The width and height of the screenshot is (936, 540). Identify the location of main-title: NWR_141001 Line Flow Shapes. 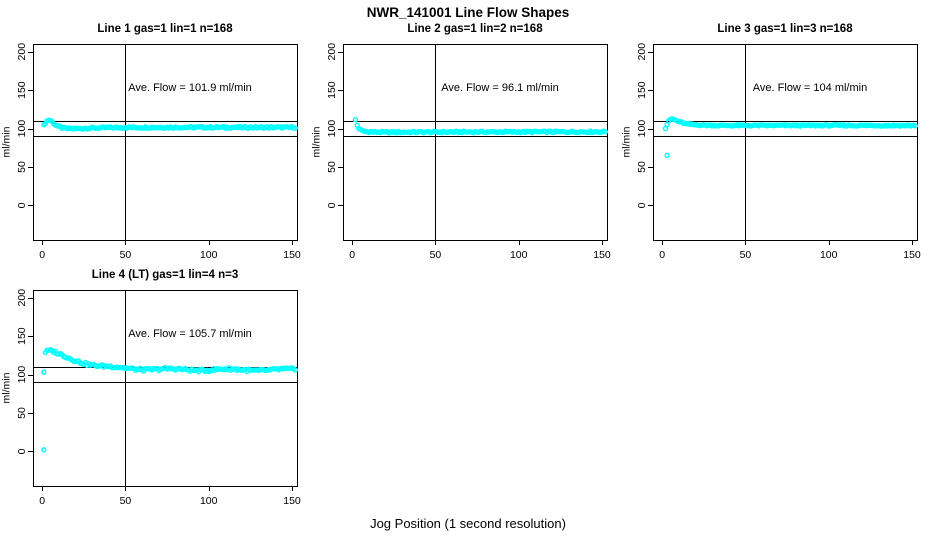
(468, 12).